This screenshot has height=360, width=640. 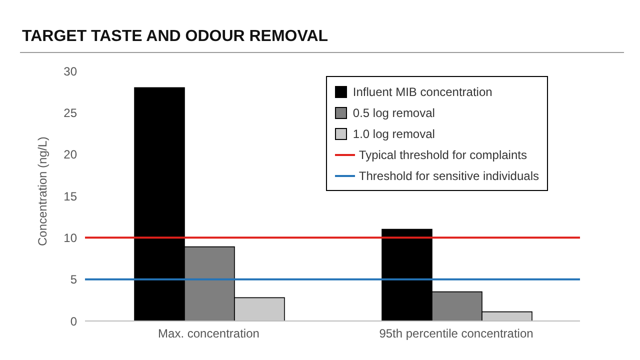 What do you see at coordinates (74, 279) in the screenshot?
I see `y-tick-label: 5` at bounding box center [74, 279].